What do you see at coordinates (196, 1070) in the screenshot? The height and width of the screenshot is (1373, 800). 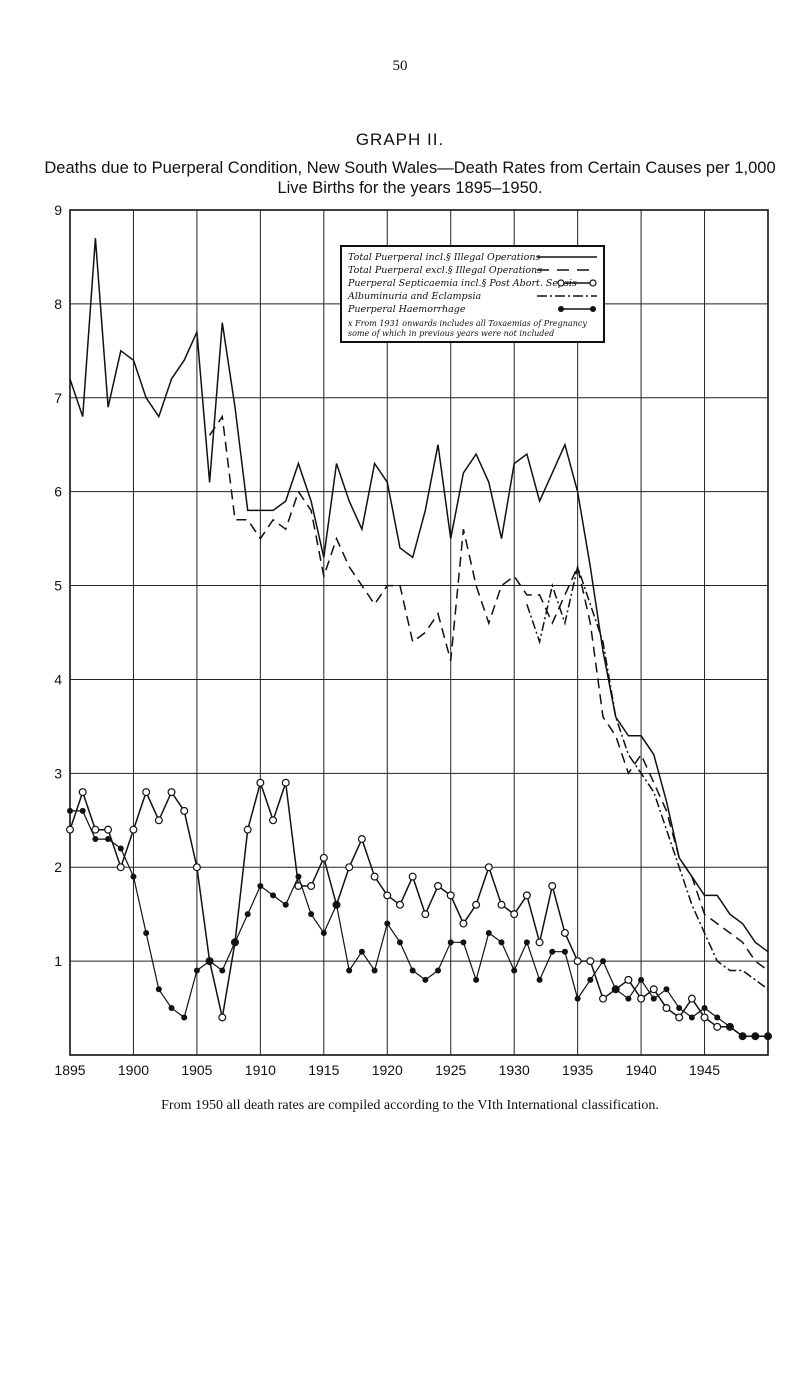 I see `x-tick-label: 1905` at bounding box center [196, 1070].